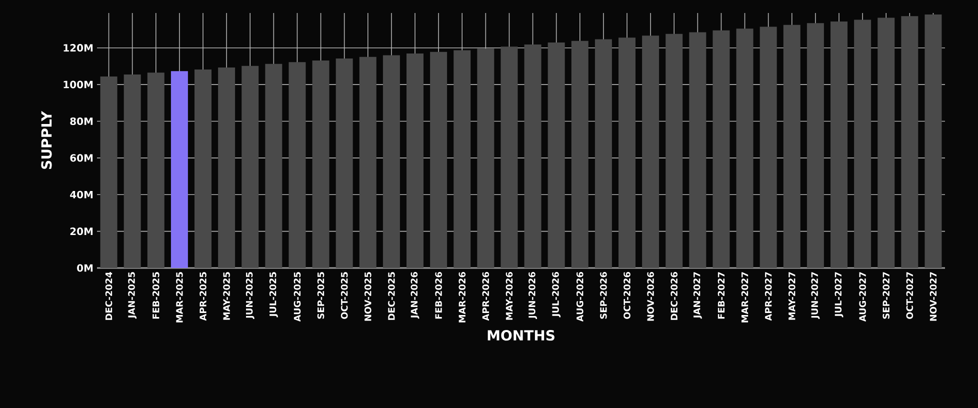 The width and height of the screenshot is (978, 408). Describe the element at coordinates (156, 295) in the screenshot. I see `x-tick-label: FEB-2025` at that location.